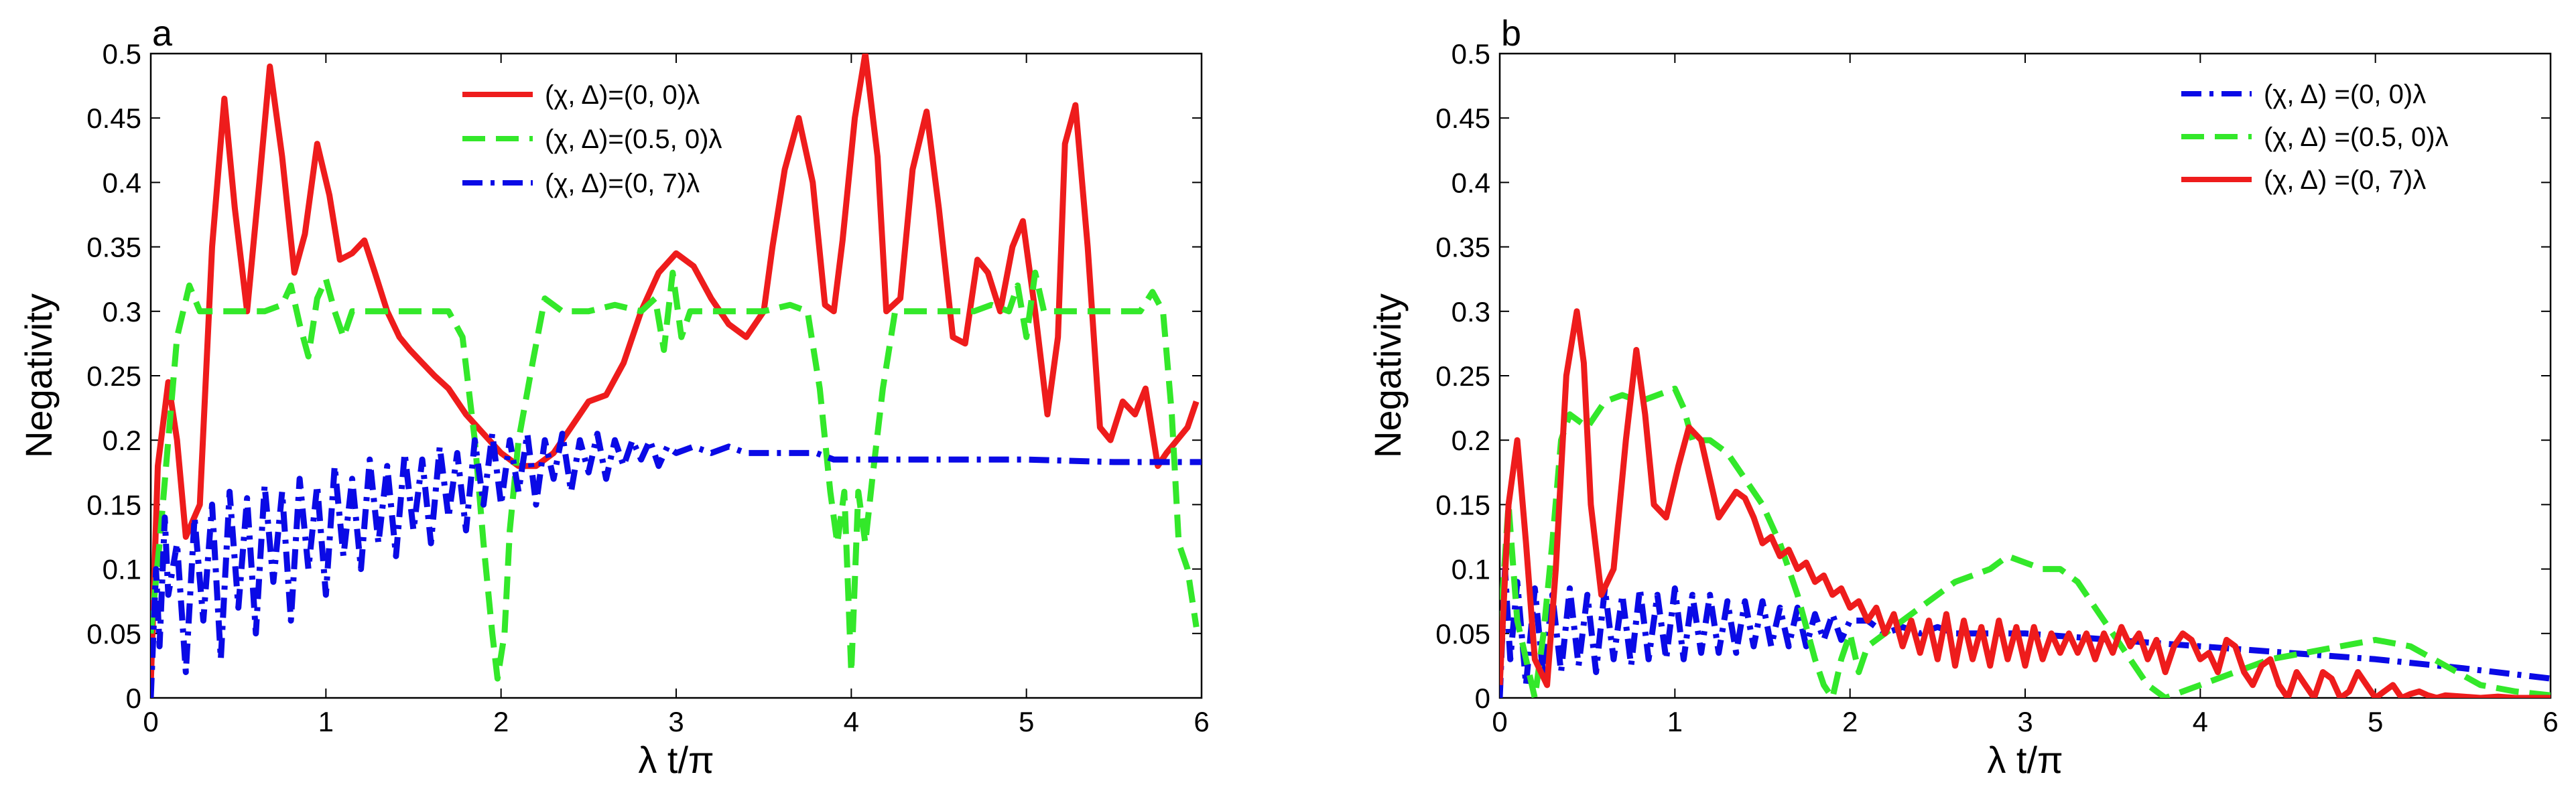 The width and height of the screenshot is (2576, 793). Describe the element at coordinates (622, 95) in the screenshot. I see `legend-label: (χ, Δ)=(0, 0)λ` at that location.